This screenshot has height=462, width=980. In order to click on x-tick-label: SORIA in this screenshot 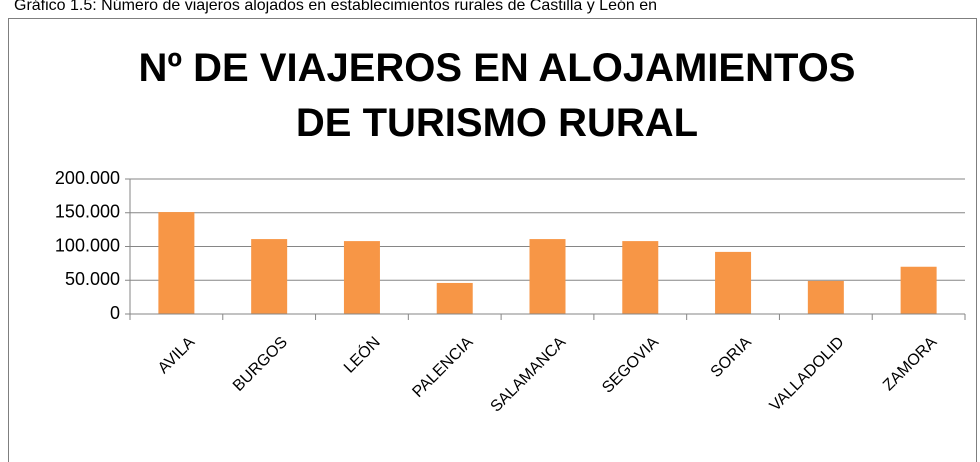, I will do `click(731, 357)`.